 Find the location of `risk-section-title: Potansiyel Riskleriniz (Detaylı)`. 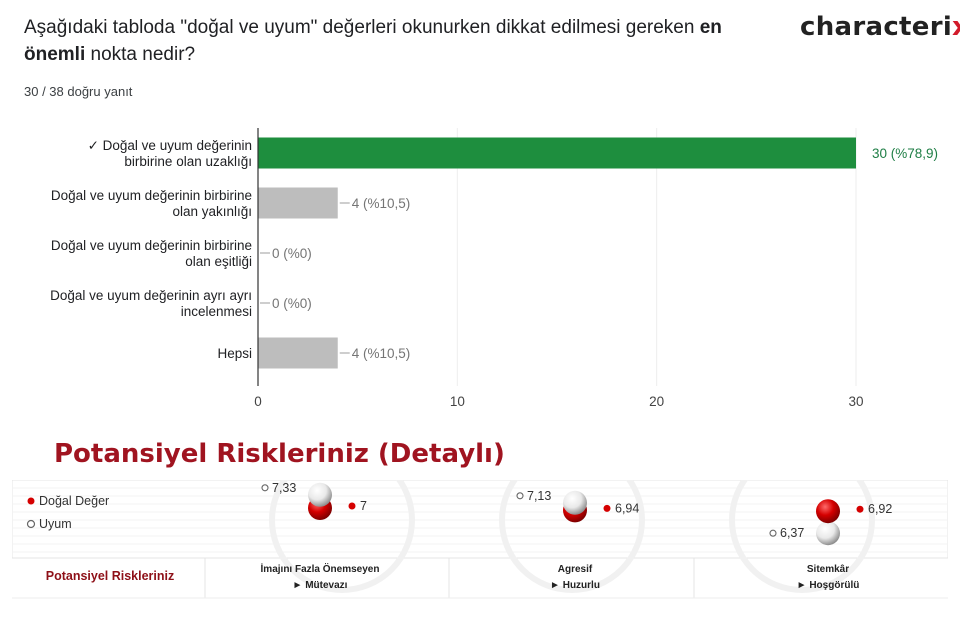

risk-section-title: Potansiyel Riskleriniz (Detaylı) is located at coordinates (279, 454).